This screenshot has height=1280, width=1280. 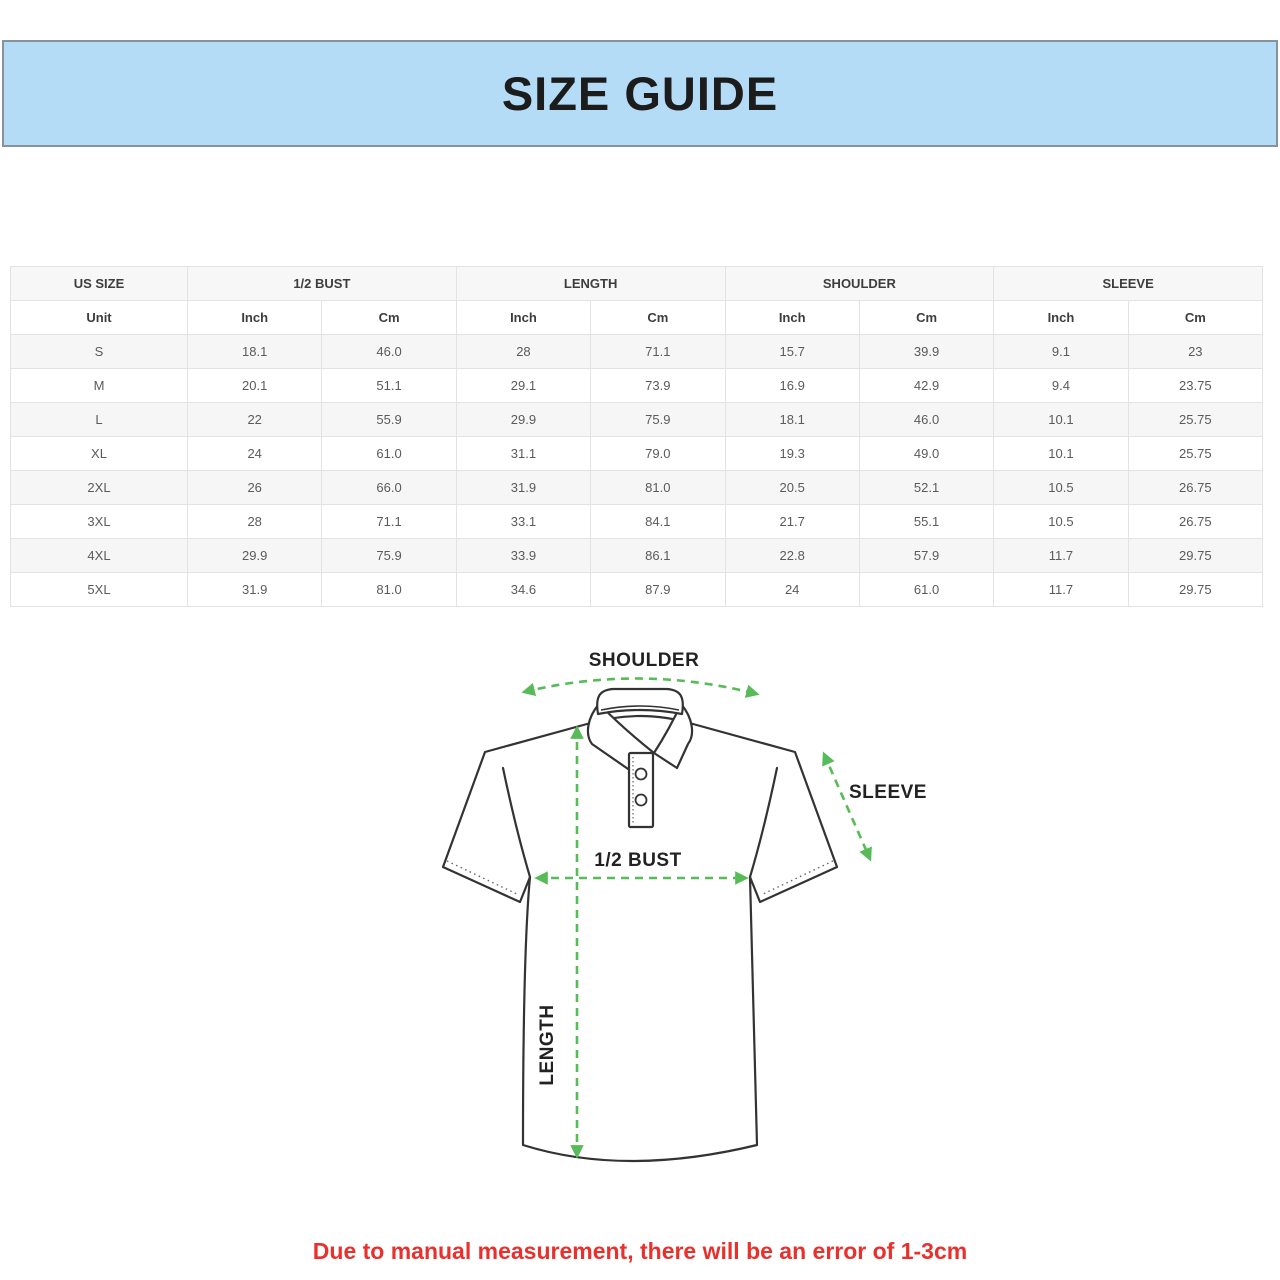 What do you see at coordinates (99, 385) in the screenshot?
I see `size-label-cell: M` at bounding box center [99, 385].